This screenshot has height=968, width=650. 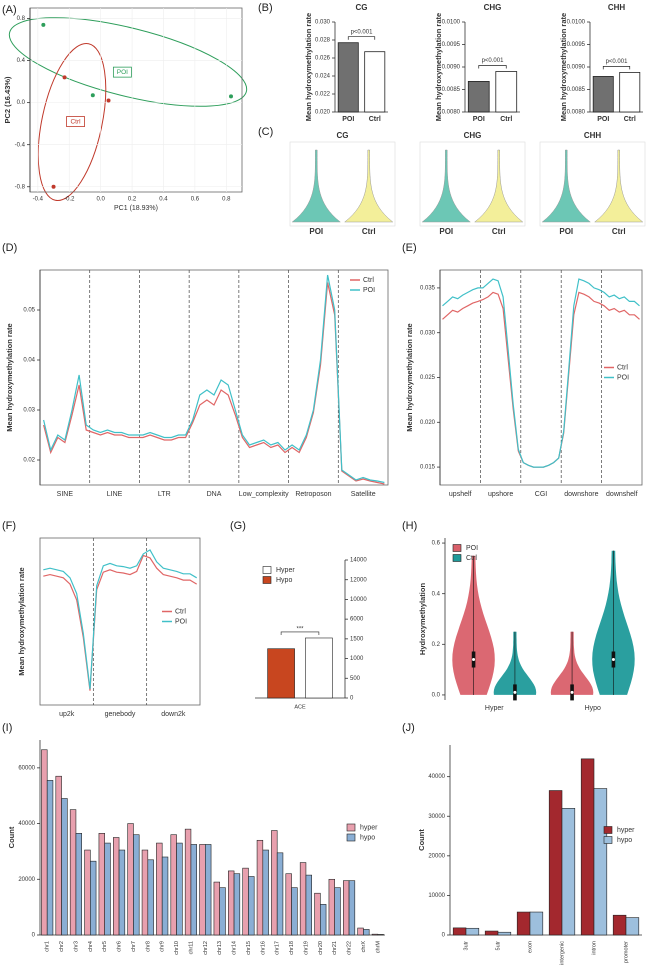 I want to click on x-tick-label: -0.4, so click(x=38, y=200).